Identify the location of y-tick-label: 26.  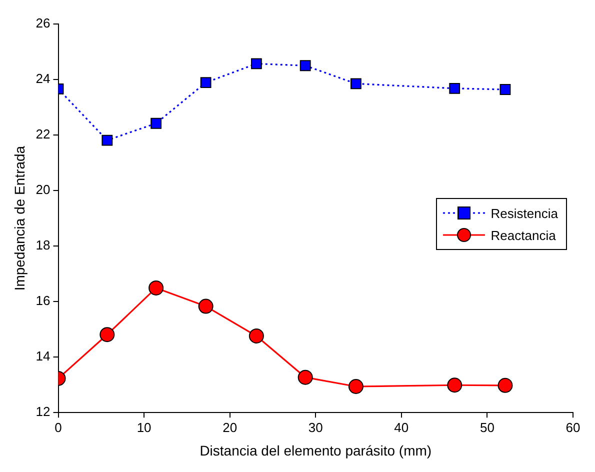
(43, 23).